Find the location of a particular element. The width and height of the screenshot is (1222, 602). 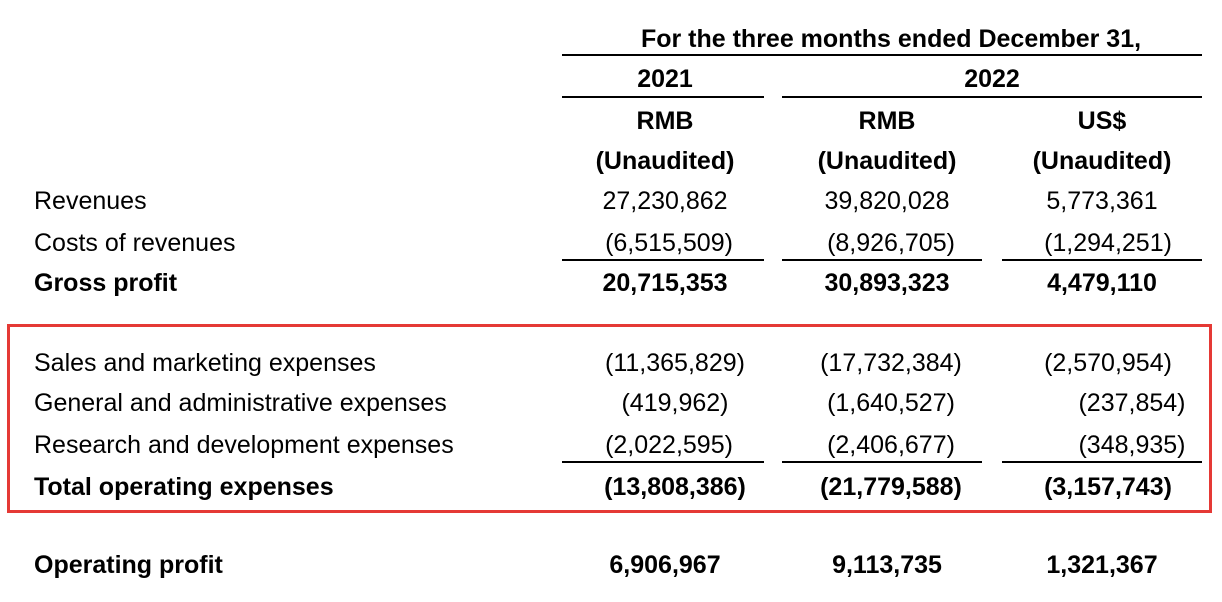

cell-rd-2022-rmb: (2,406,677) is located at coordinates (891, 445).